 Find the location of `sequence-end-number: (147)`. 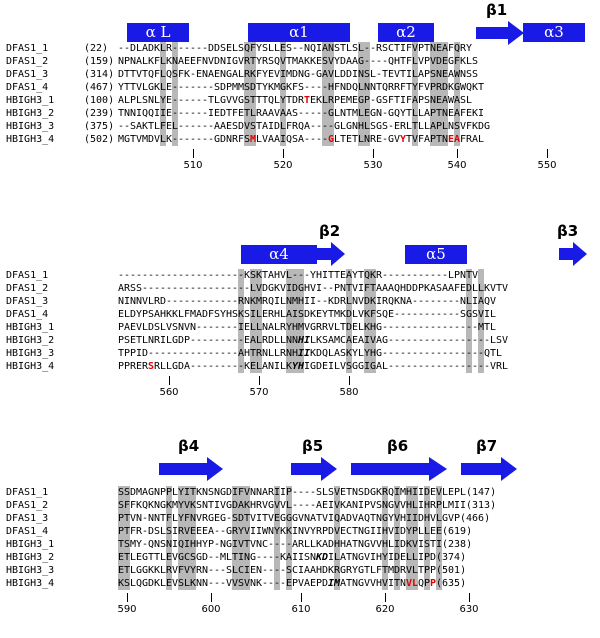

sequence-end-number: (147) is located at coordinates (481, 492).